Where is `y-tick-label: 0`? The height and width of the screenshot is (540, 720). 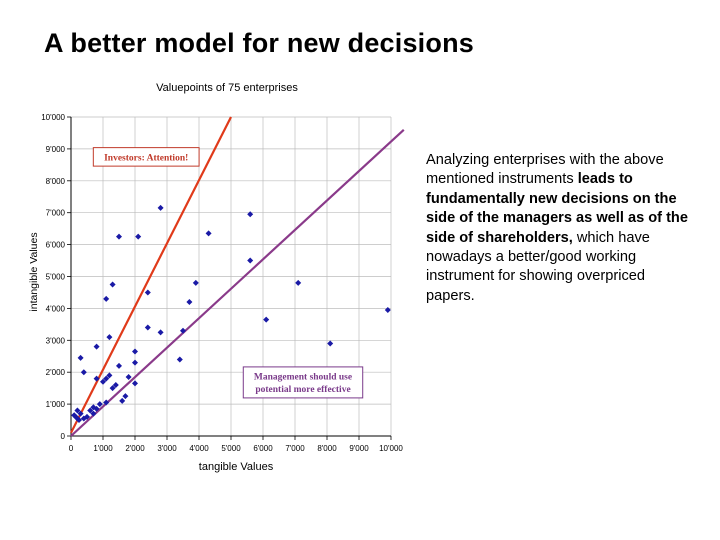
y-tick-label: 0 is located at coordinates (63, 436).